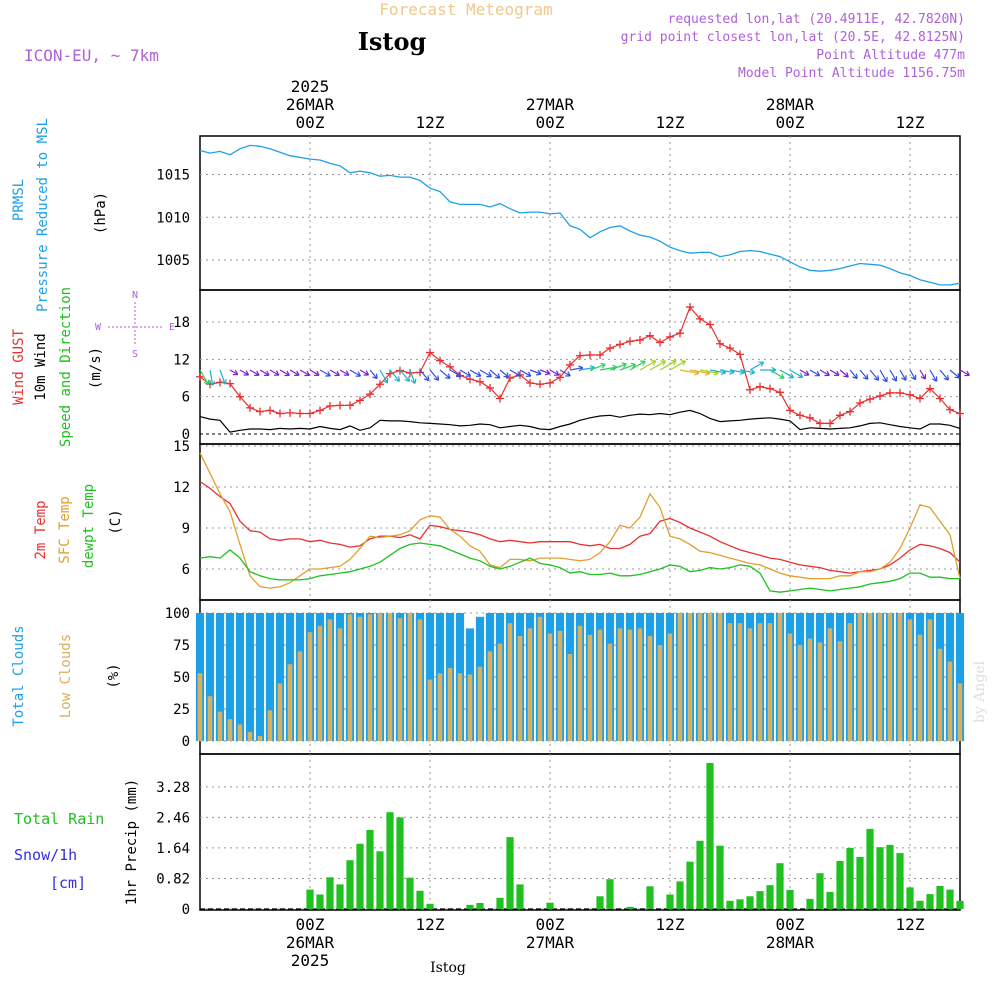  What do you see at coordinates (310, 924) in the screenshot?
I see `bottom-hour-label-0: 00Z` at bounding box center [310, 924].